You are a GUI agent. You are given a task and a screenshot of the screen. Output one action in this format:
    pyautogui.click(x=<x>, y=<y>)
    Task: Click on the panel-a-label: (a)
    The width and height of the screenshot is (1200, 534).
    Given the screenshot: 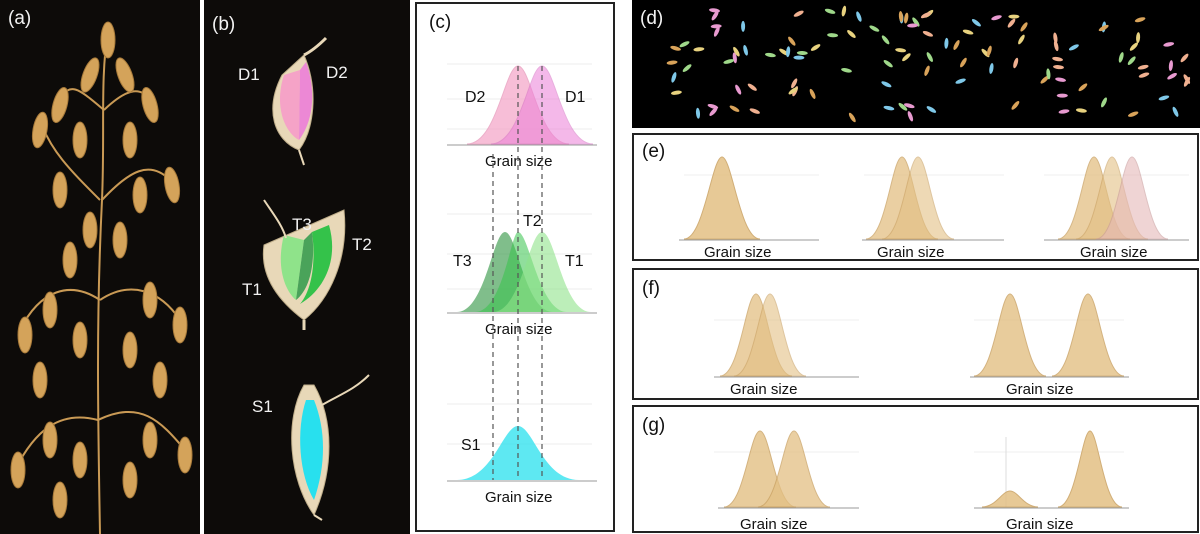 What is the action you would take?
    pyautogui.click(x=20, y=18)
    